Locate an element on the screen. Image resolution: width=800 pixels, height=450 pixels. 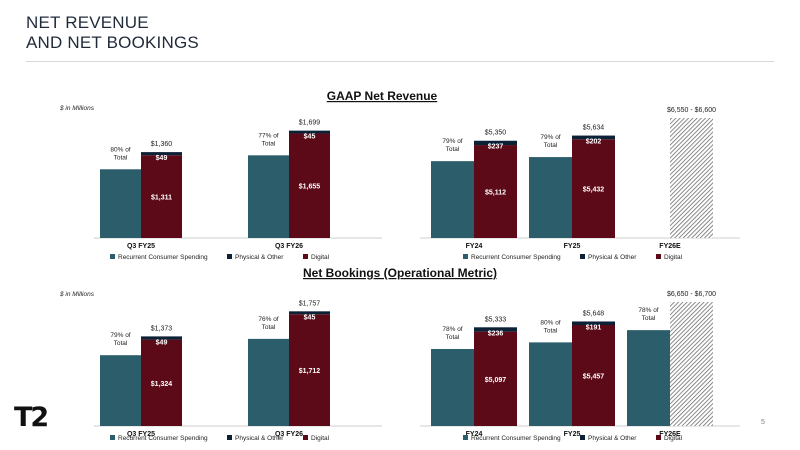
nb-q-physical-value-label: $49 is located at coordinates (162, 342).